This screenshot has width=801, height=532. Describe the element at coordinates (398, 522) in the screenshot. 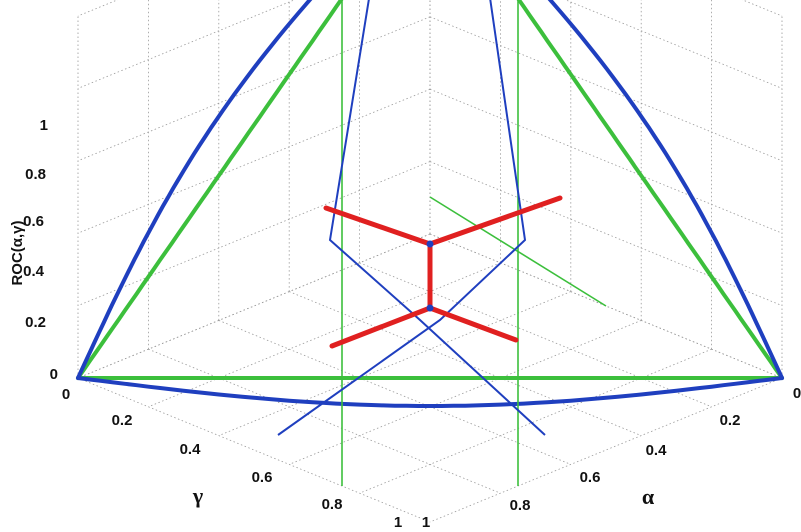

I see `gamma-tick-label: 1` at that location.